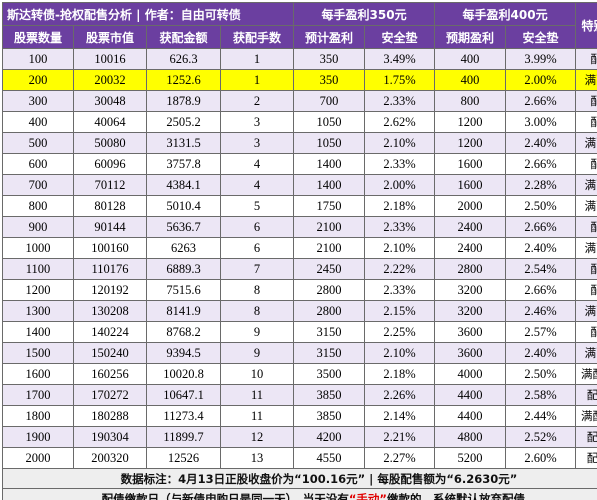 Image resolution: width=597 pixels, height=500 pixels. What do you see at coordinates (183, 437) in the screenshot?
I see `cell-allot-amount: 11899.7` at bounding box center [183, 437].